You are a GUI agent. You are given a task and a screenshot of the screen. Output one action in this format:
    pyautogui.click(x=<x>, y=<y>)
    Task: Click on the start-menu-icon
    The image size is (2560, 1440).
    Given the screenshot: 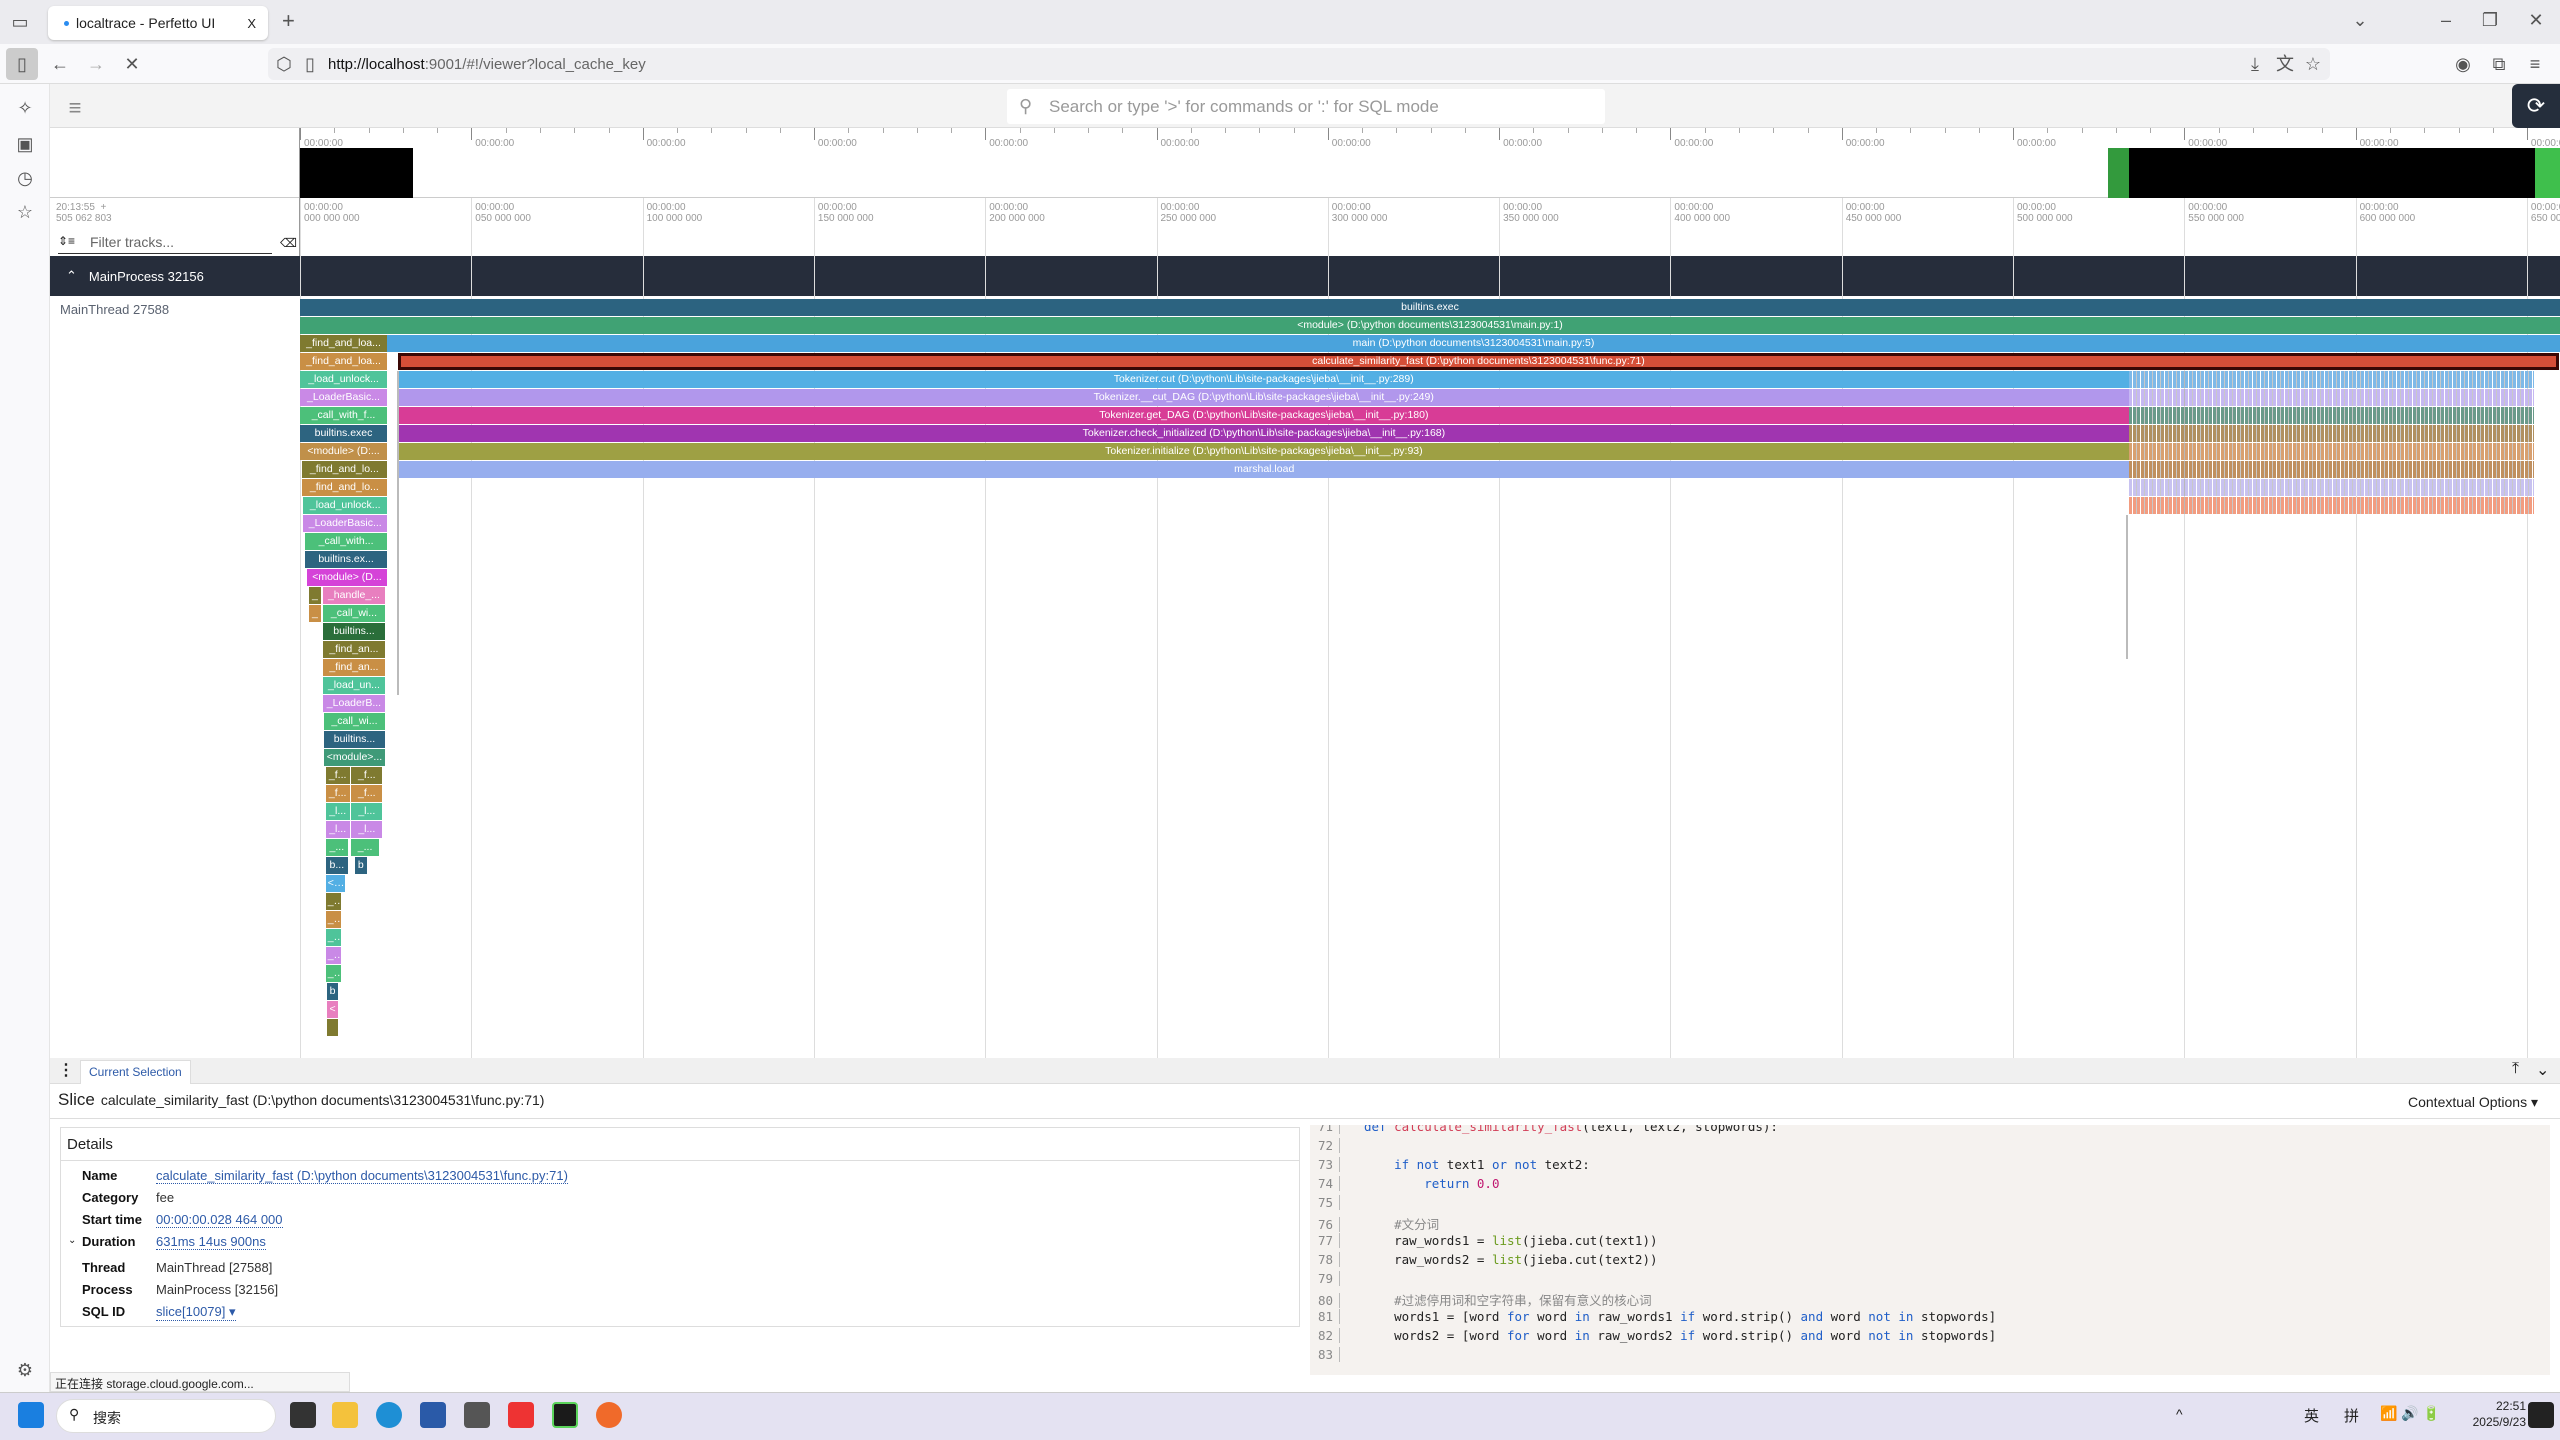 What is the action you would take?
    pyautogui.click(x=31, y=1415)
    